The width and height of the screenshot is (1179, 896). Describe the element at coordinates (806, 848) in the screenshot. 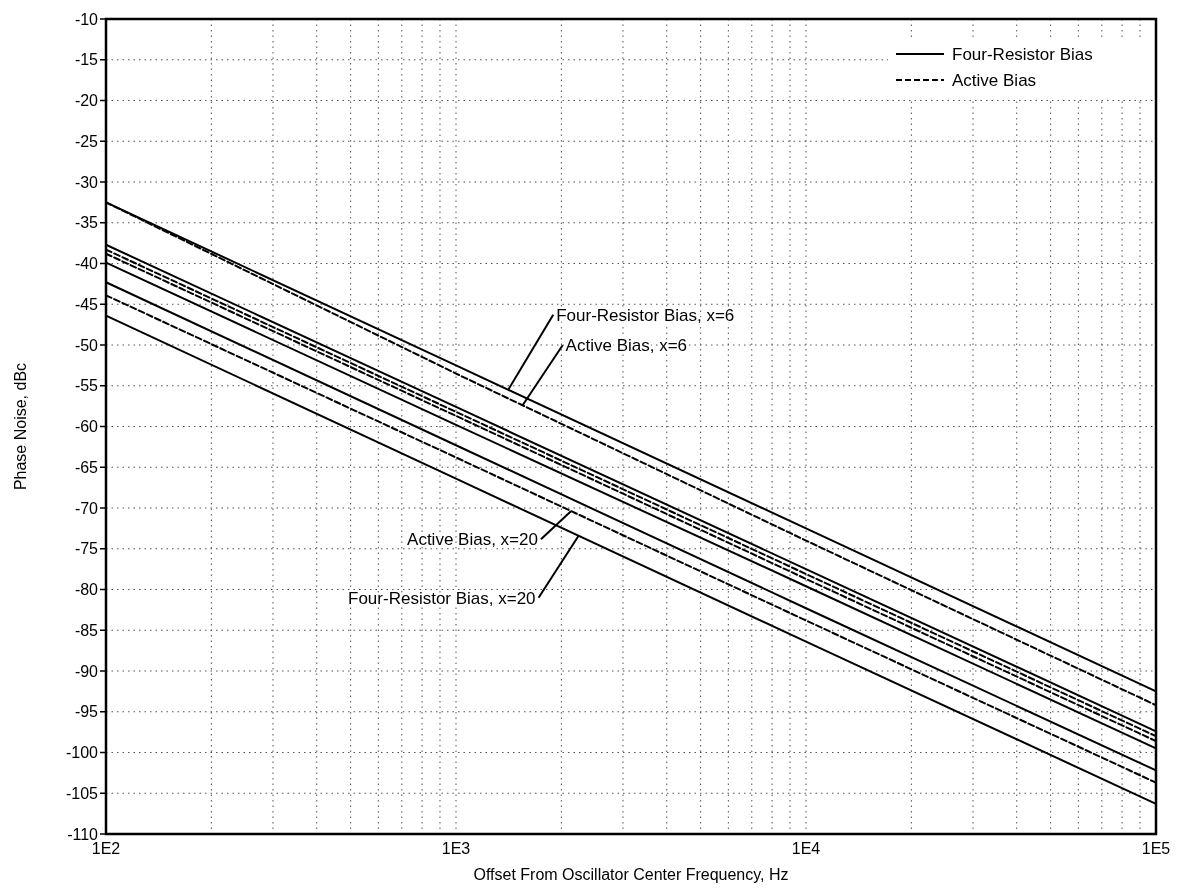

I see `x-tick-label: 1E4` at that location.